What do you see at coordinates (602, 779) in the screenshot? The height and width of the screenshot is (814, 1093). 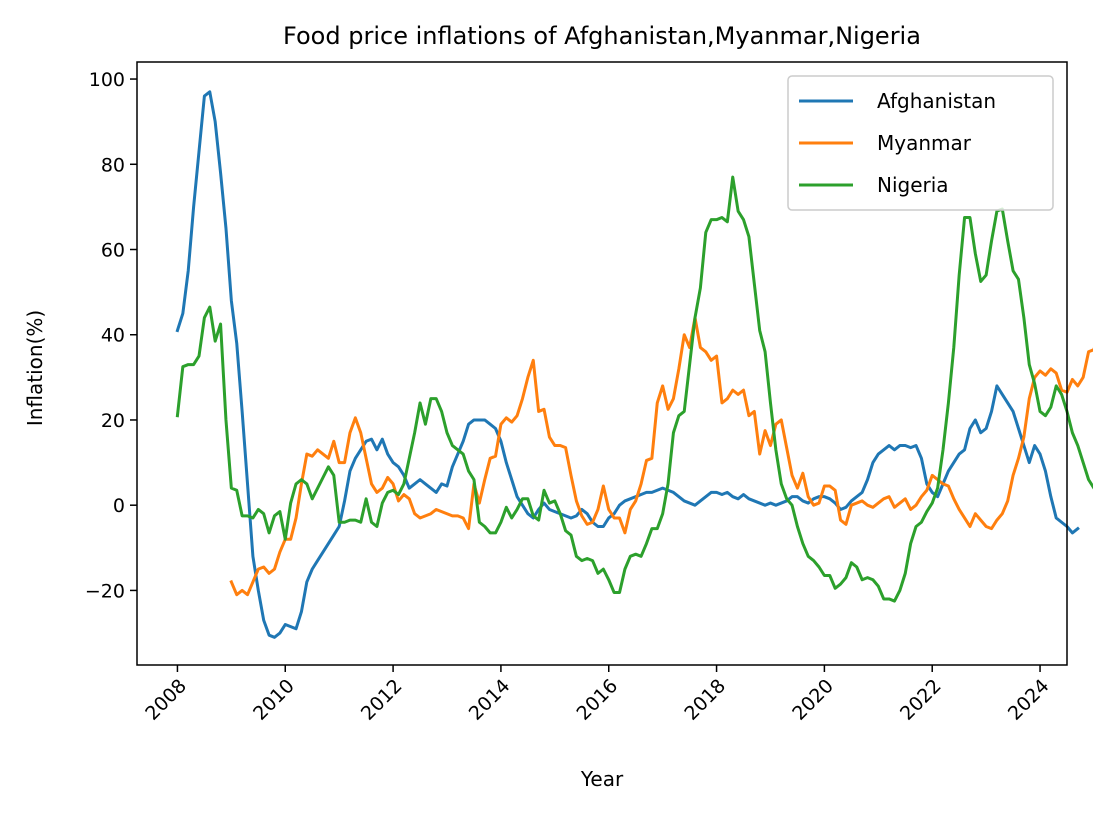 I see `x-axis-label: Year` at bounding box center [602, 779].